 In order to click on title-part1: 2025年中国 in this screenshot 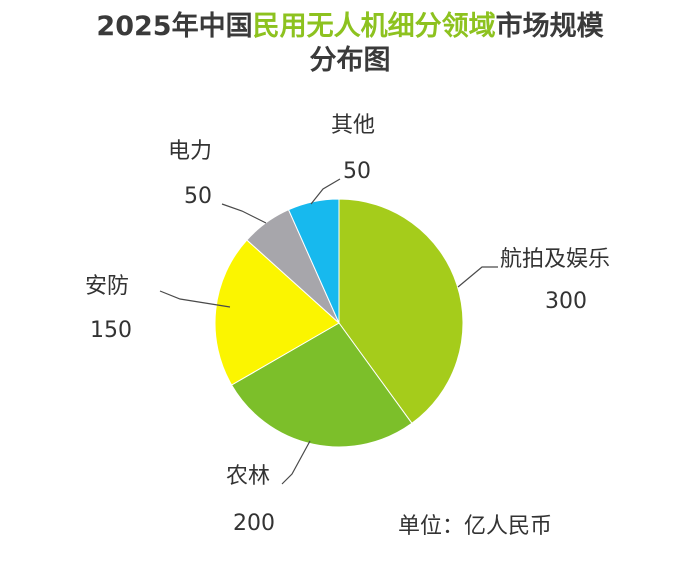, I will do `click(174, 26)`.